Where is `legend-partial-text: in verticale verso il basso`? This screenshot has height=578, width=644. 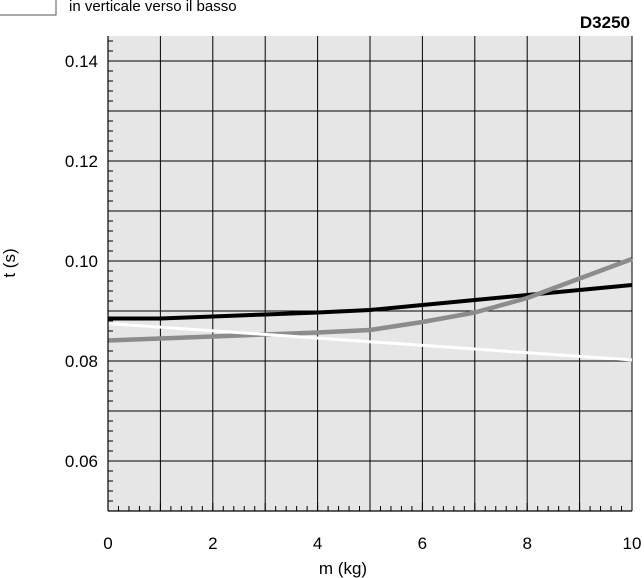
legend-partial-text: in verticale verso il basso is located at coordinates (153, 7).